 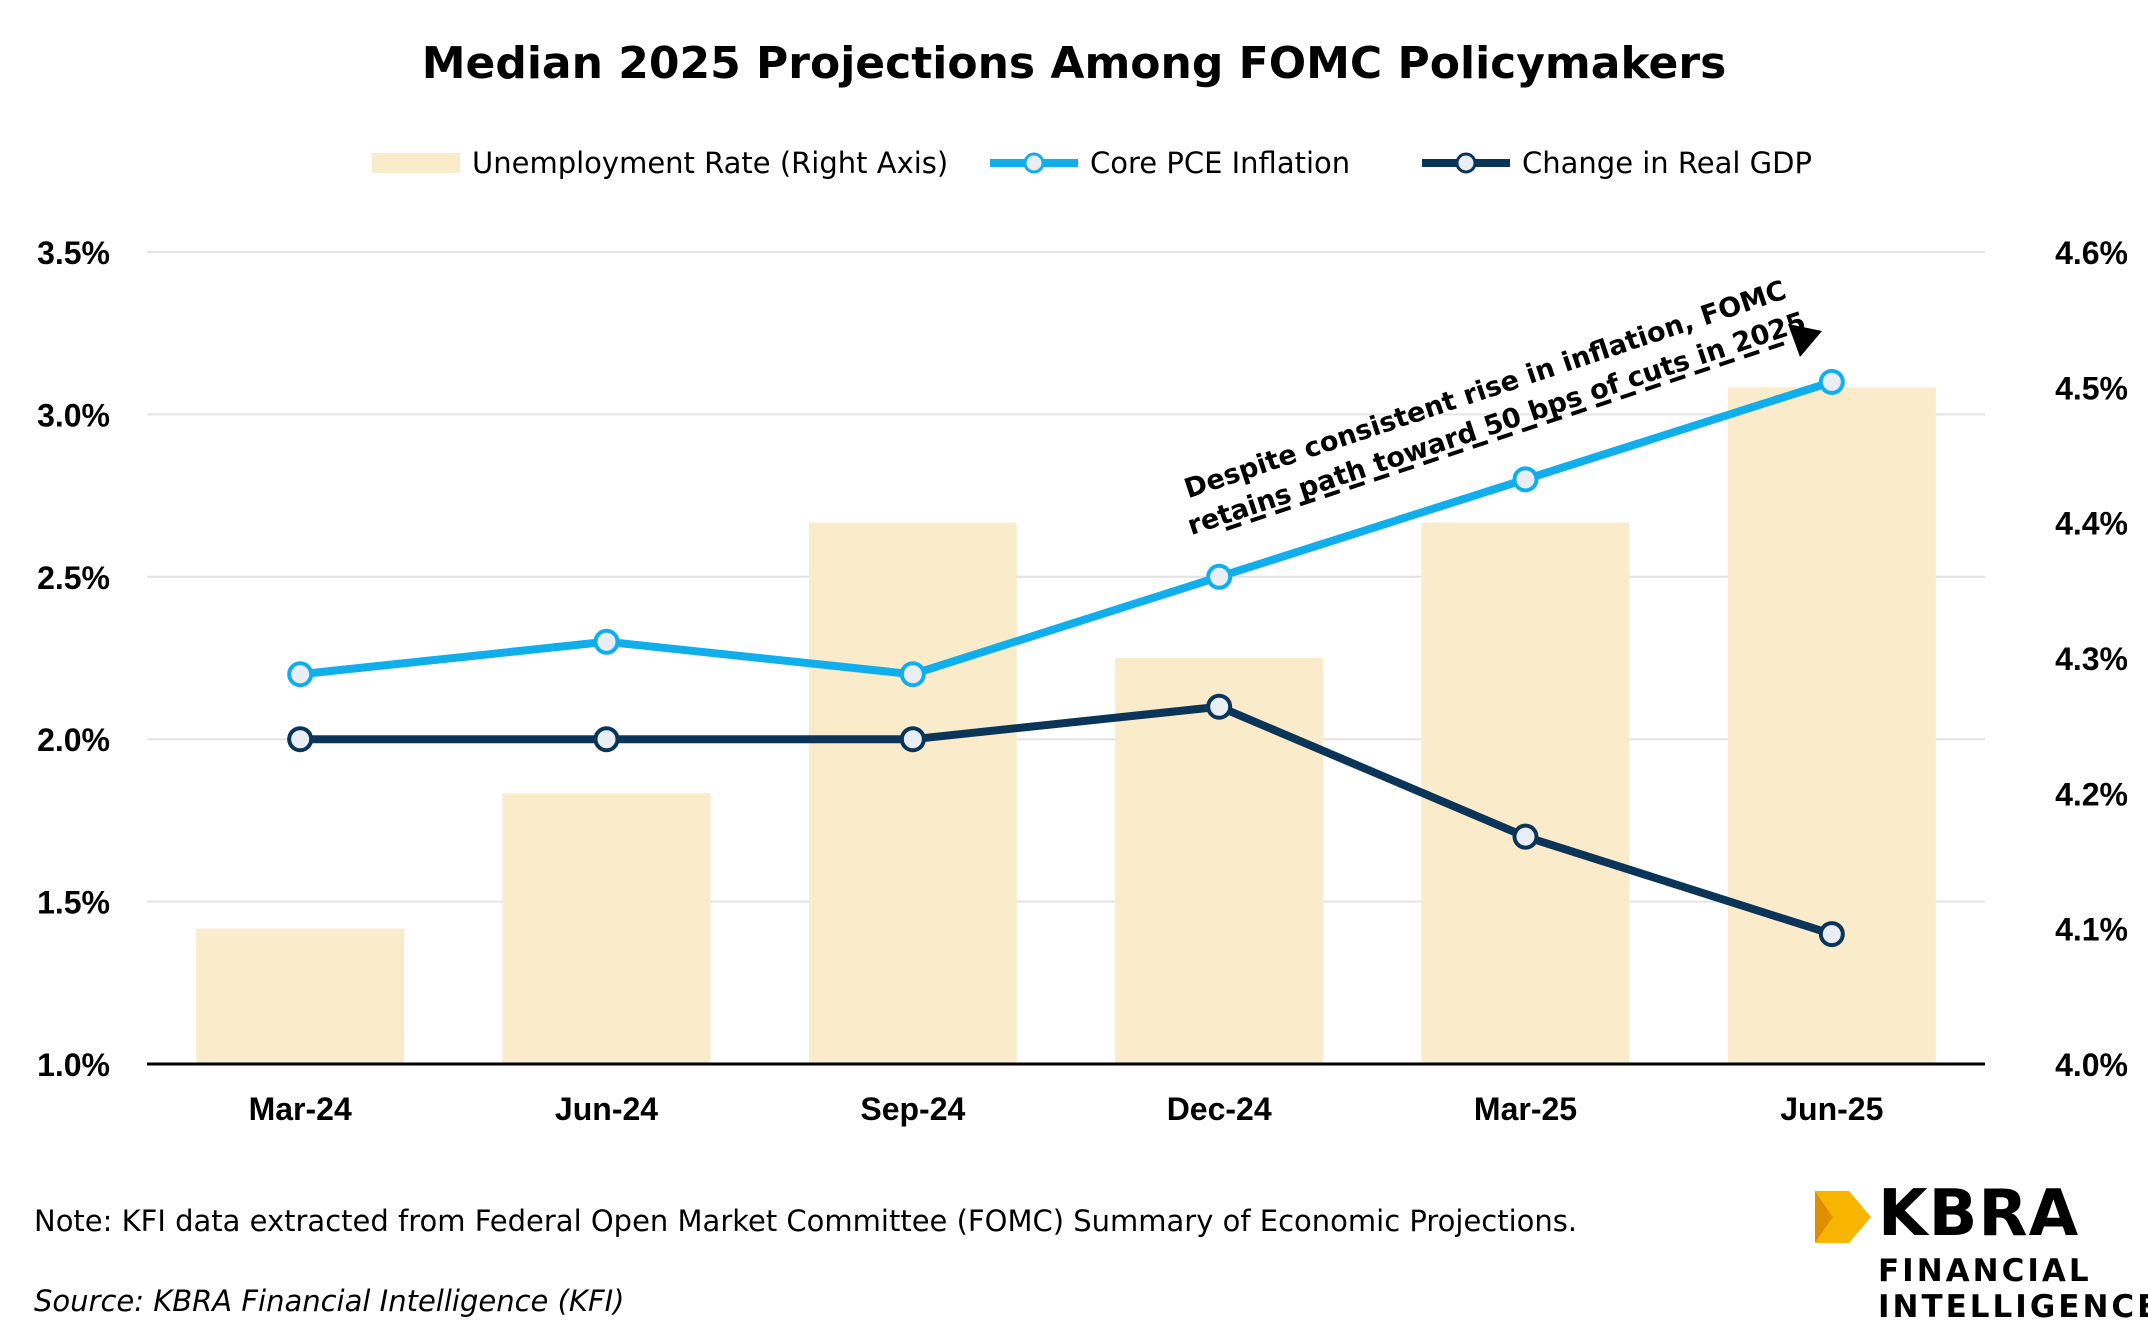 I want to click on logo-name: KBRA, so click(x=1979, y=1214).